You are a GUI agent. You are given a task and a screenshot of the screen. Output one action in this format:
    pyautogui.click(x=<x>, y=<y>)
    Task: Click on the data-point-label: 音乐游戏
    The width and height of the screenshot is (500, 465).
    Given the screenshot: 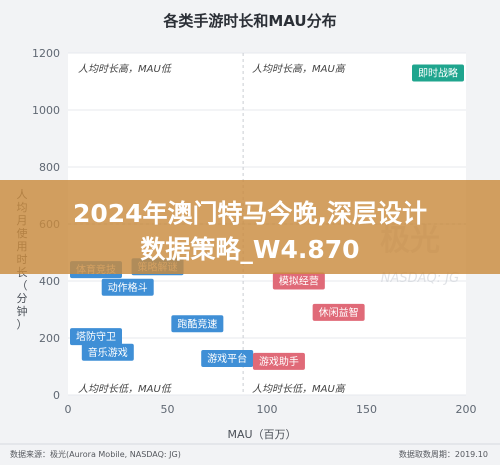 What is the action you would take?
    pyautogui.click(x=108, y=352)
    